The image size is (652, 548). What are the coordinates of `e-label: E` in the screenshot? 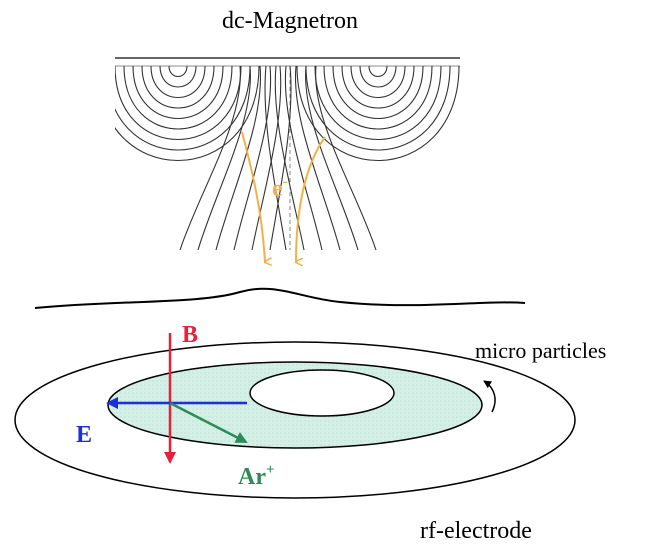 It's located at (84, 435).